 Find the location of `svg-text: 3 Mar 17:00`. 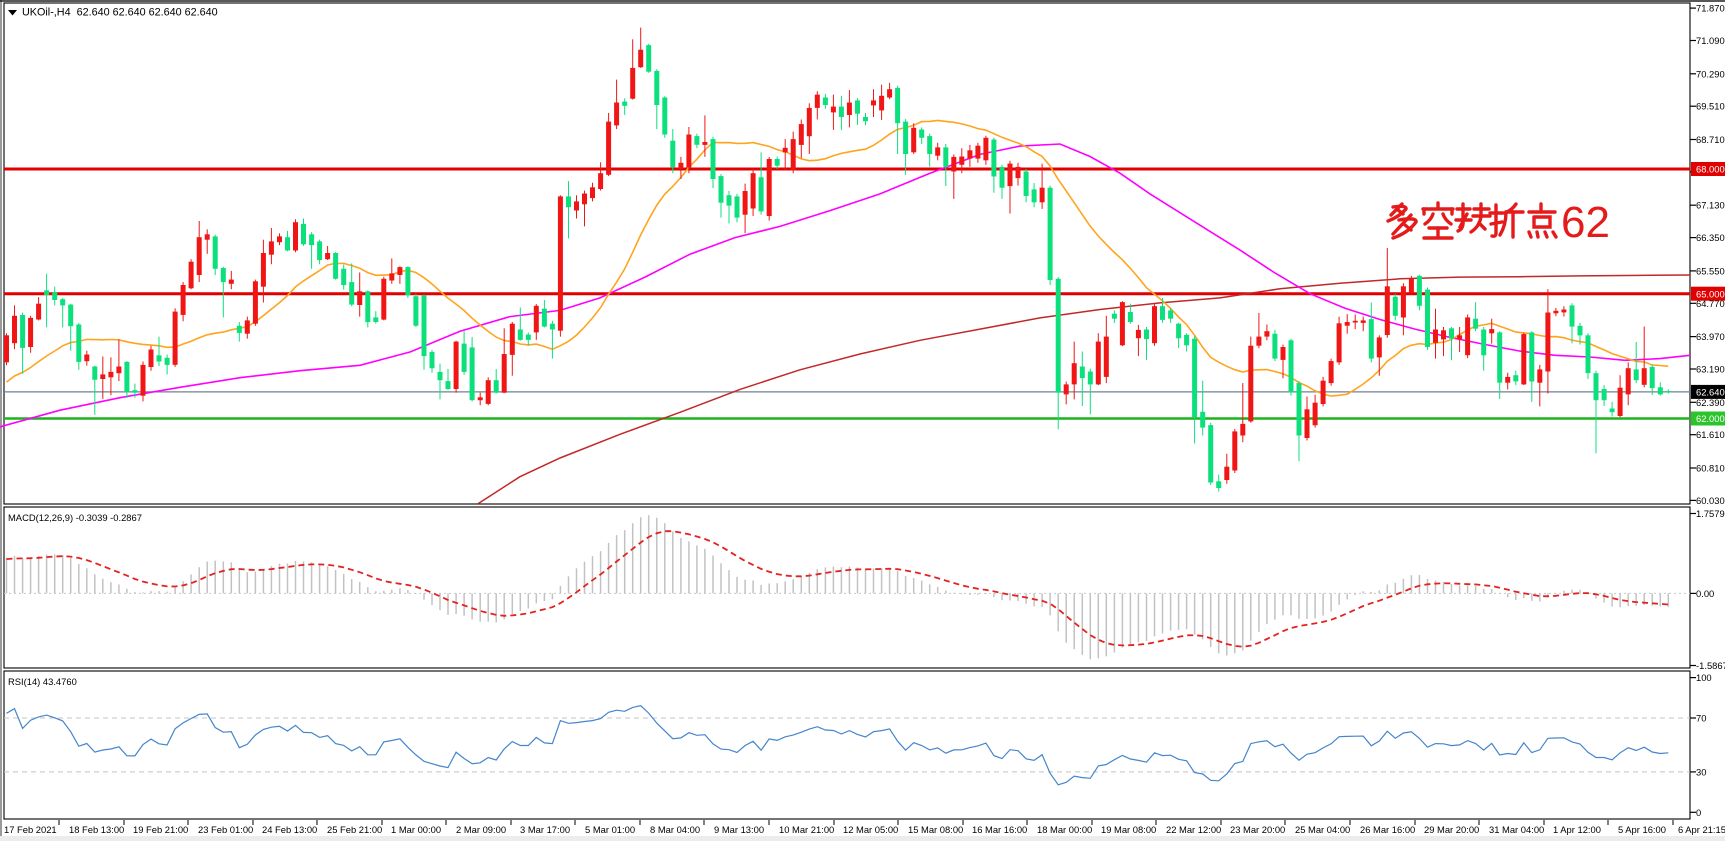

svg-text: 3 Mar 17:00 is located at coordinates (545, 829).